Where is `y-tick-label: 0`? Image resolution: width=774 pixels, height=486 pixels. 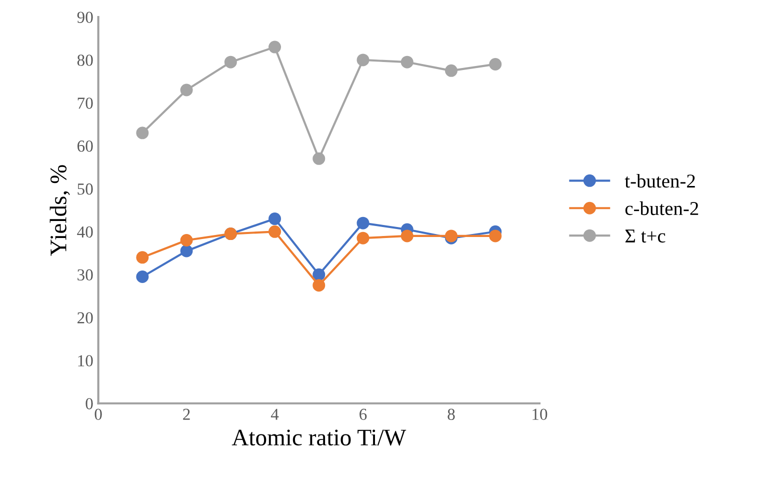
y-tick-label: 0 is located at coordinates (89, 404).